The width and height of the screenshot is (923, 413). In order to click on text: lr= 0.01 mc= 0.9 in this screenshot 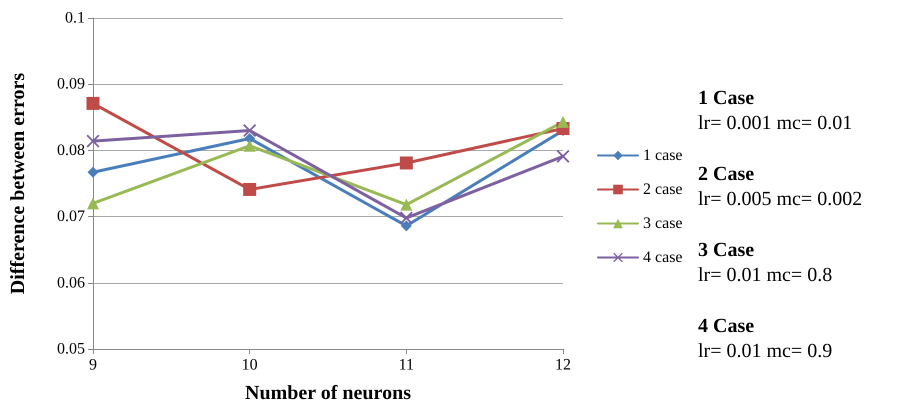, I will do `click(765, 351)`.